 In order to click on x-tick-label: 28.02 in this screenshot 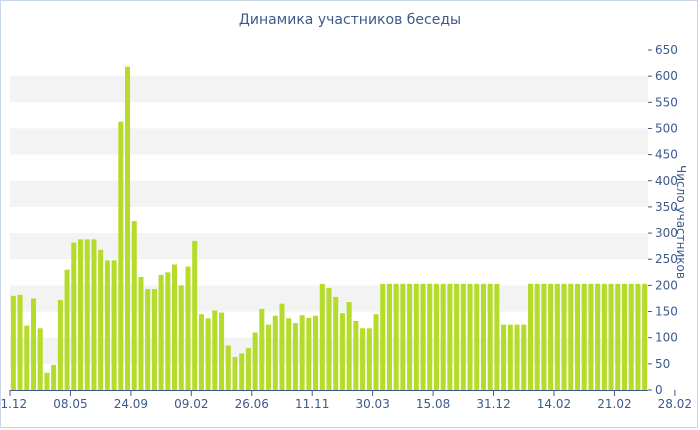, I will do `click(675, 404)`.